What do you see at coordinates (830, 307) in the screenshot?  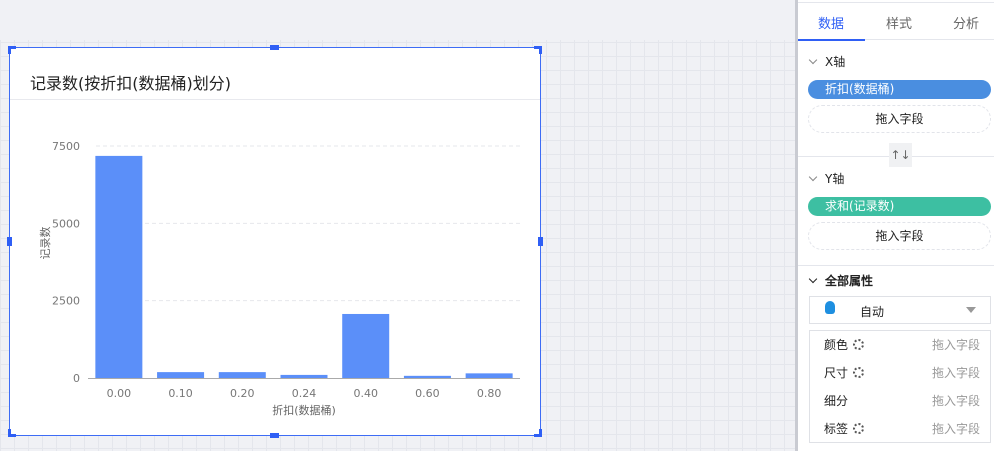 I see `lightbulb-icon` at bounding box center [830, 307].